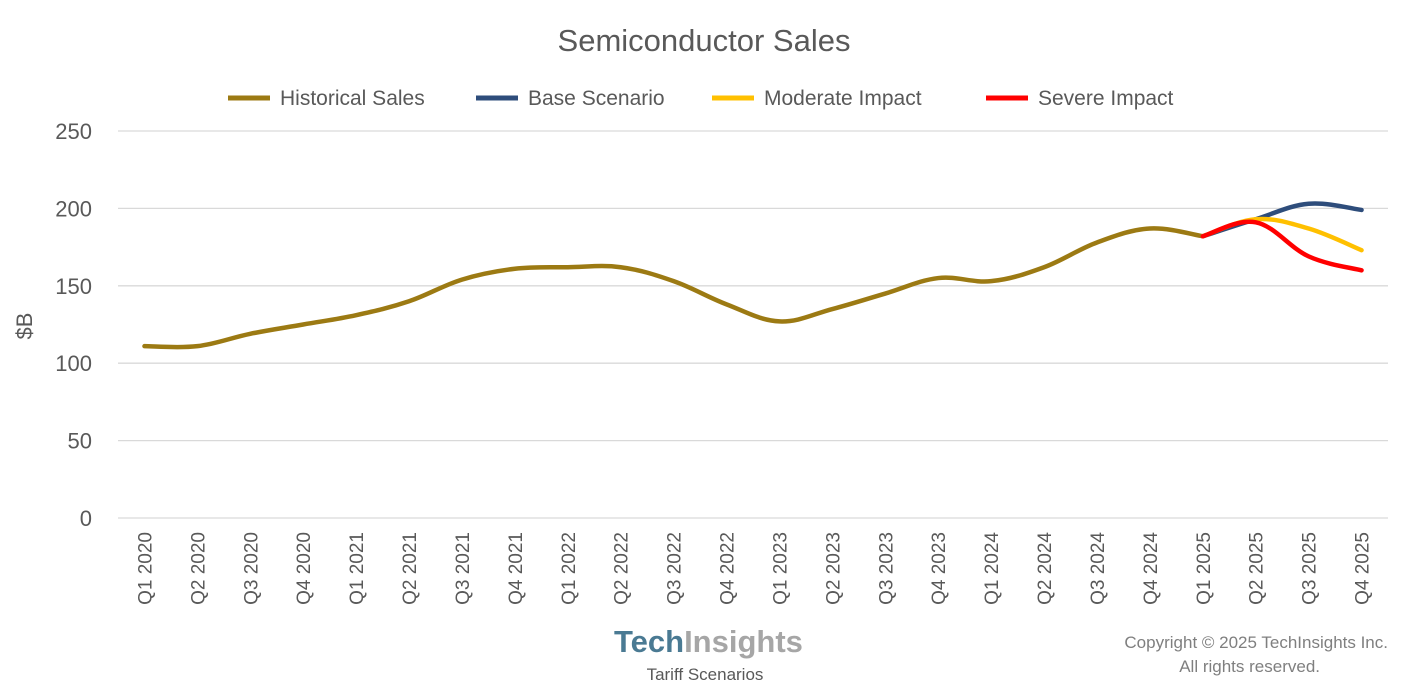 This screenshot has width=1410, height=695. What do you see at coordinates (596, 98) in the screenshot?
I see `legend-label-base-scenario: Base Scenario` at bounding box center [596, 98].